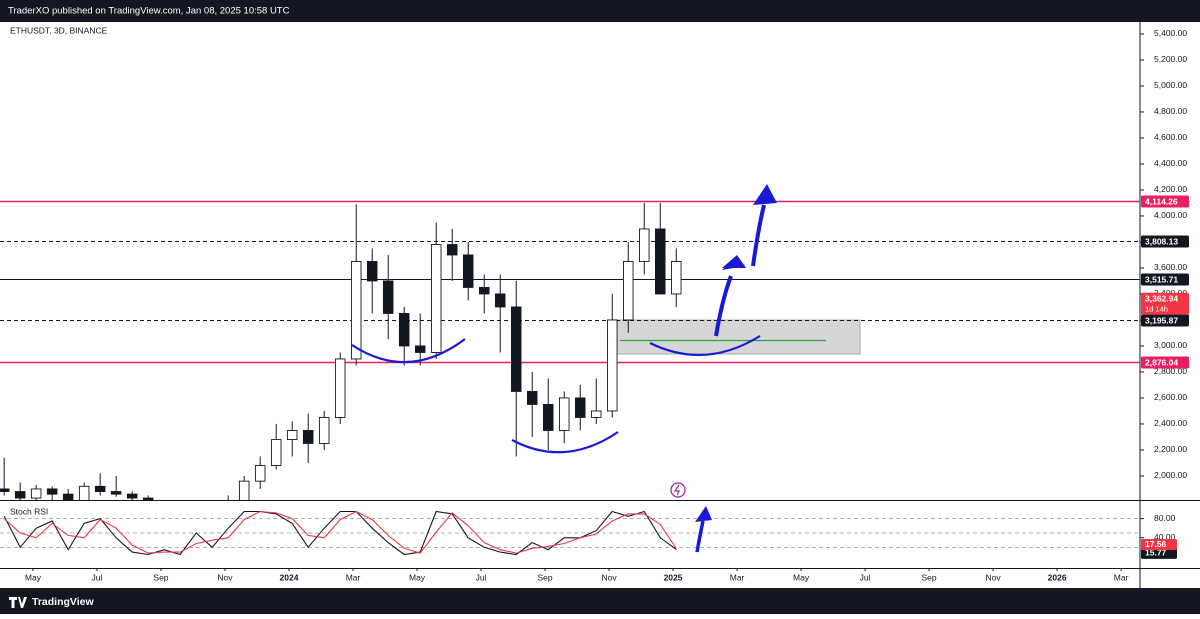  What do you see at coordinates (1170, 449) in the screenshot?
I see `y-tick-label: 2,200.00` at bounding box center [1170, 449].